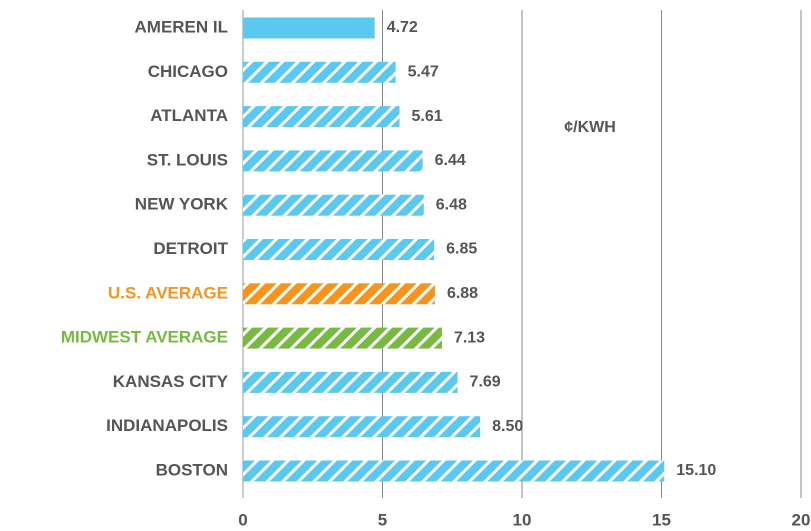 The height and width of the screenshot is (531, 811). What do you see at coordinates (182, 204) in the screenshot?
I see `category-label: NEW YORK` at bounding box center [182, 204].